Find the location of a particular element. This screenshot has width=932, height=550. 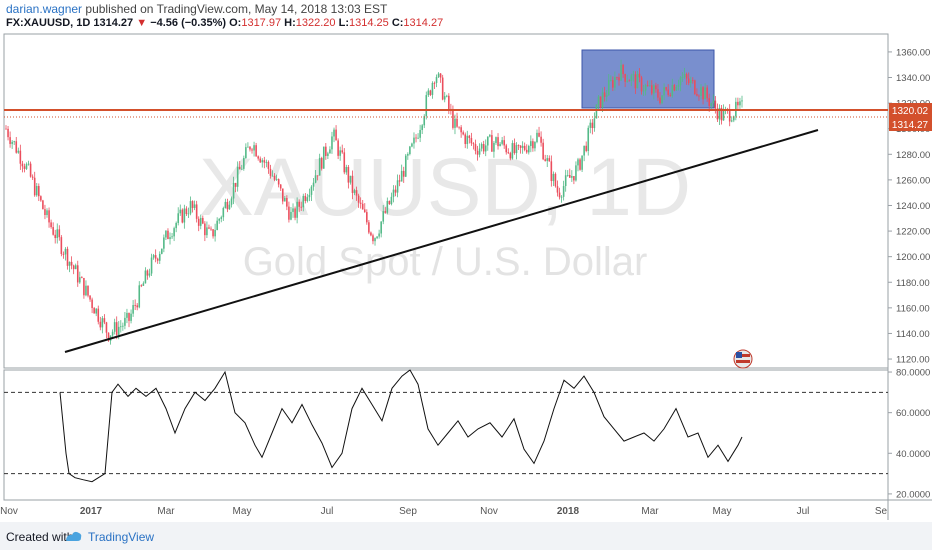

time-tick-label: Sep is located at coordinates (408, 511).